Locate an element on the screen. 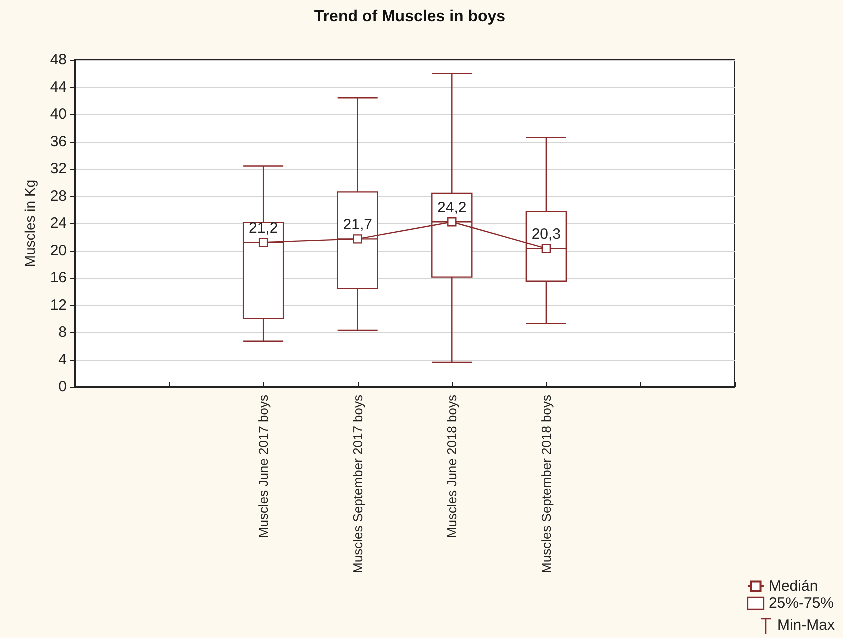 The image size is (843, 638). x-tick-label: Muscles September 2018 boys is located at coordinates (546, 484).